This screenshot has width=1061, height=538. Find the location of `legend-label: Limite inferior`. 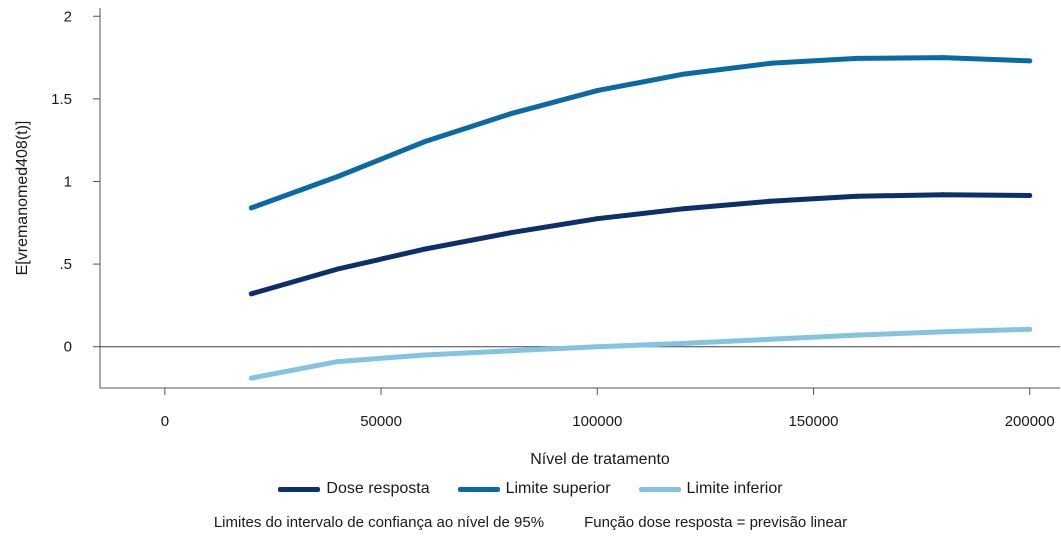

legend-label: Limite inferior is located at coordinates (734, 488).